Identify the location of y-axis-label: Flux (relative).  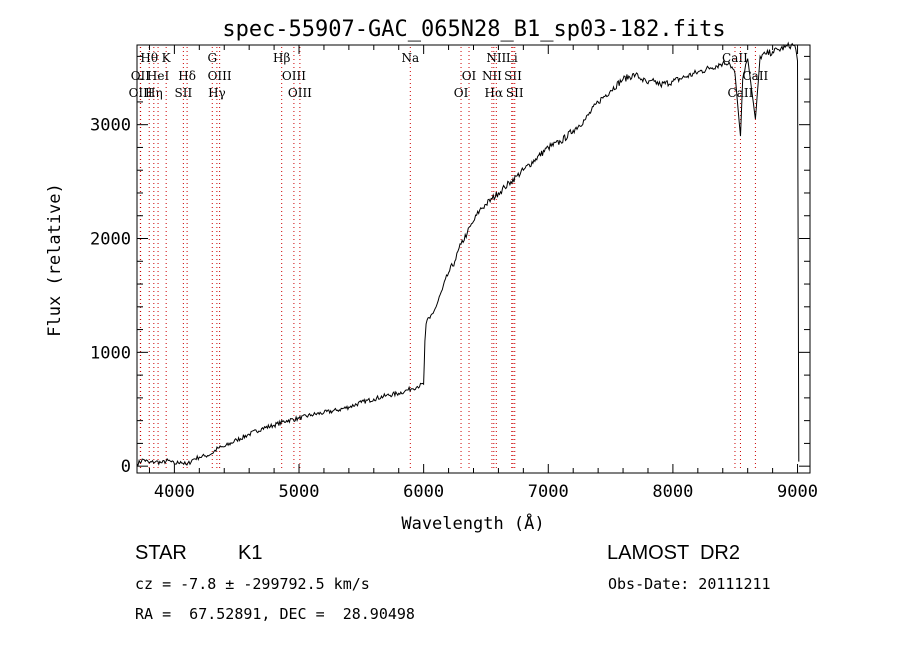
(55, 260).